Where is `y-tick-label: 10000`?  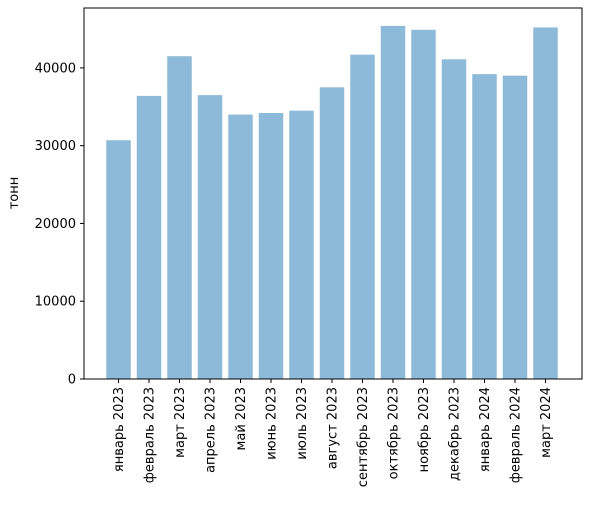 y-tick-label: 10000 is located at coordinates (55, 302).